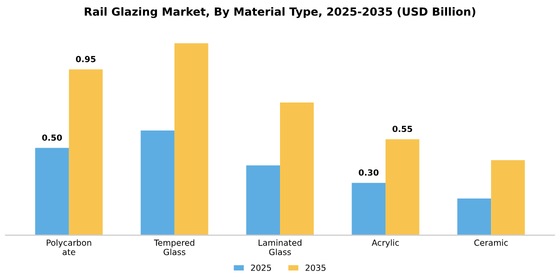 The width and height of the screenshot is (560, 280). I want to click on data-label: 0.30, so click(368, 172).